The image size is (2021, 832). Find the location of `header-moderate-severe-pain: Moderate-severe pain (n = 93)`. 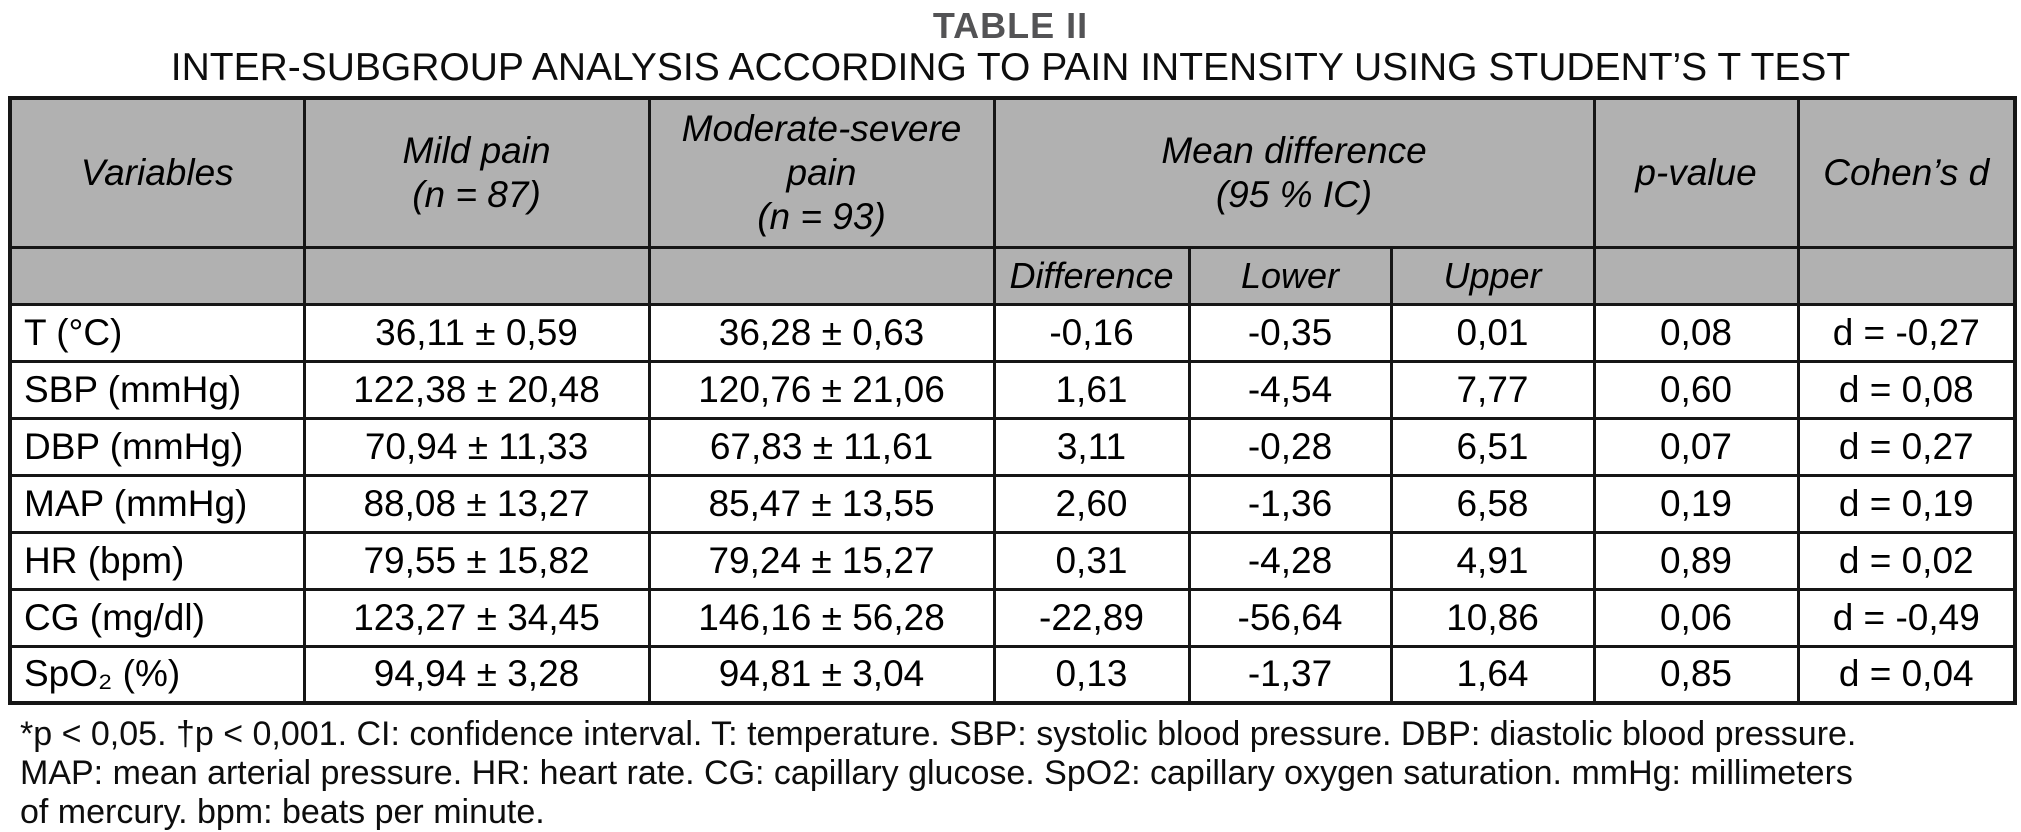

header-moderate-severe-pain: Moderate-severe pain (n = 93) is located at coordinates (821, 172).